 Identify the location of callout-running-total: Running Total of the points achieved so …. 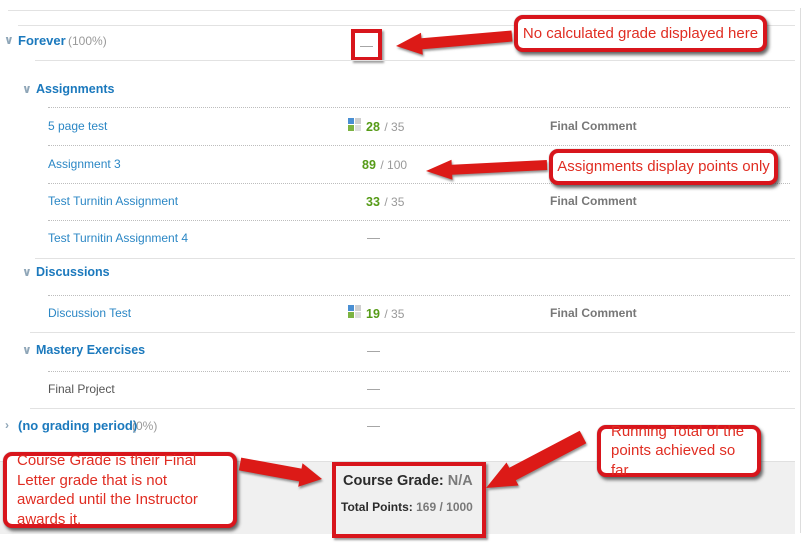
(679, 451).